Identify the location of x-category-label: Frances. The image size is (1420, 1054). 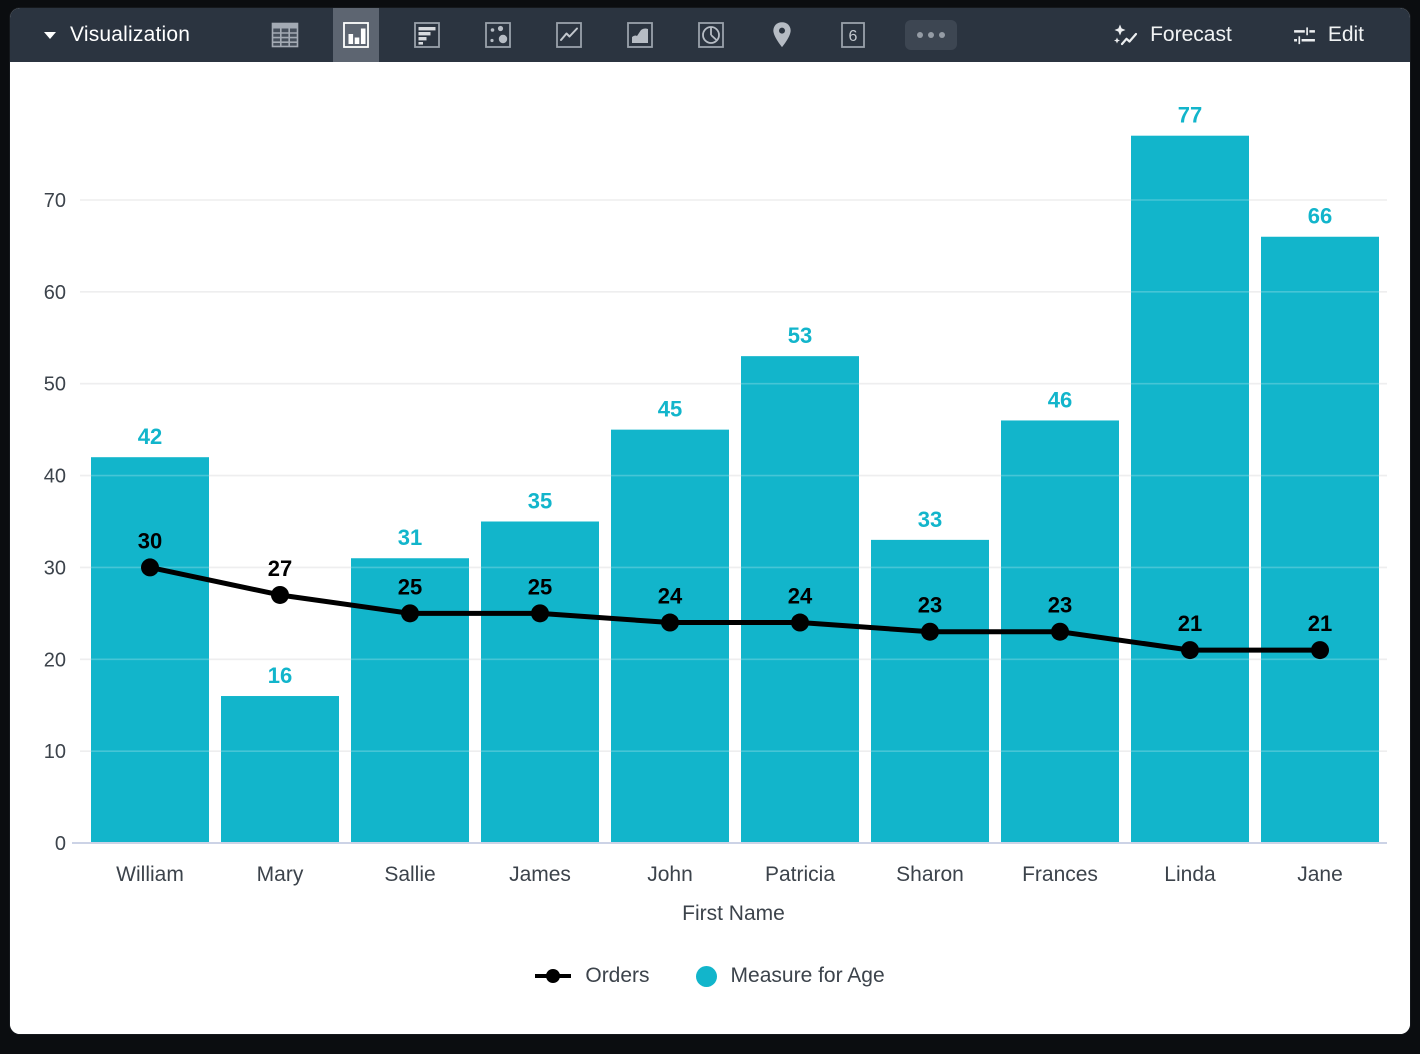
(1060, 874).